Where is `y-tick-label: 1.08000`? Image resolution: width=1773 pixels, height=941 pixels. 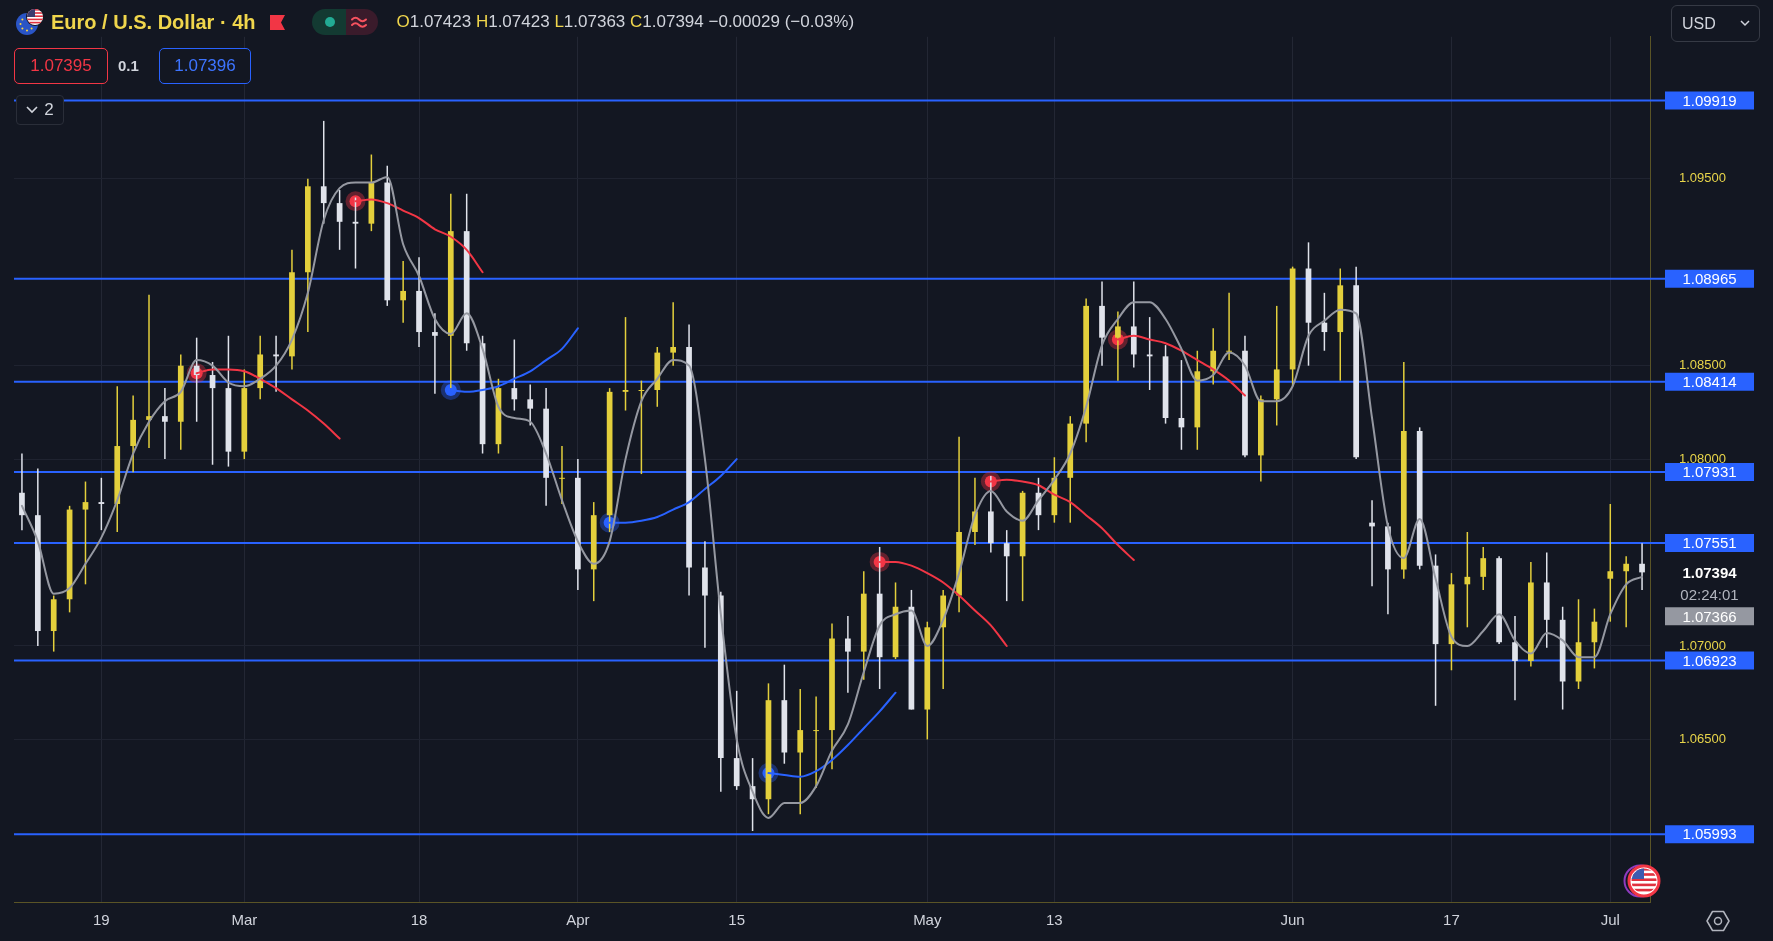
y-tick-label: 1.08000 is located at coordinates (1702, 458).